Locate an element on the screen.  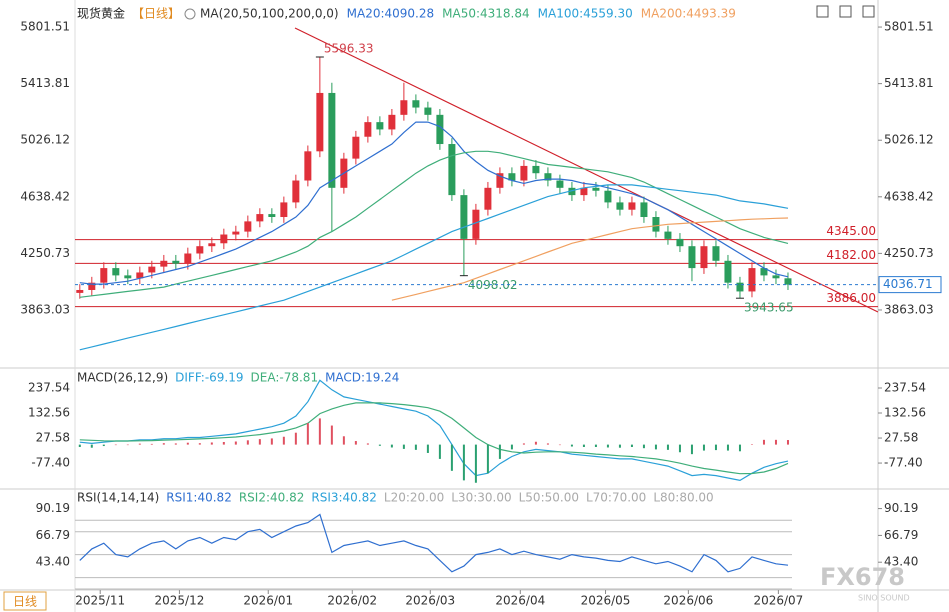
last-price-box is located at coordinates (910, 285).